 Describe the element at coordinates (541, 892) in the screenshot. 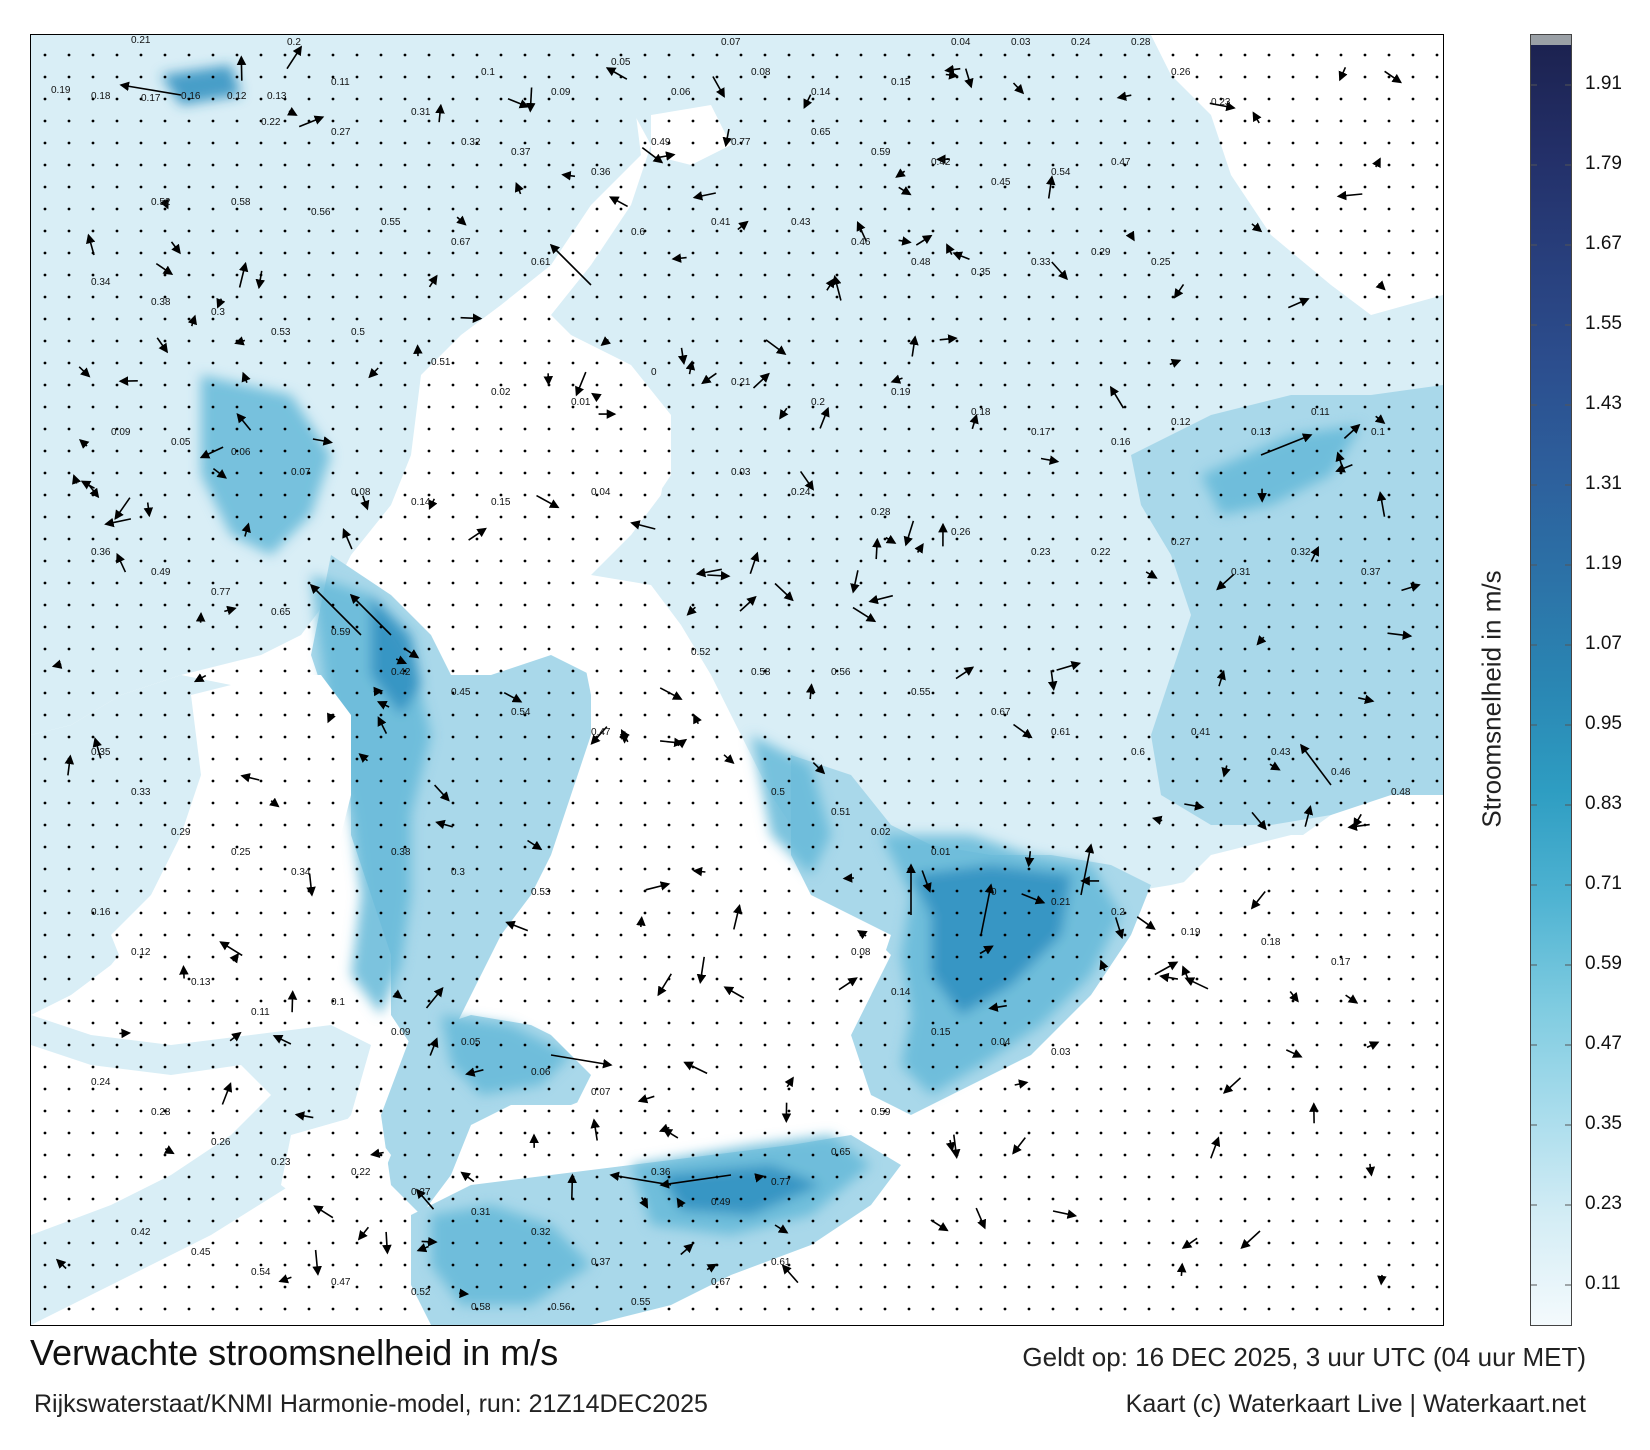

I see `speed-label: 0.53` at that location.